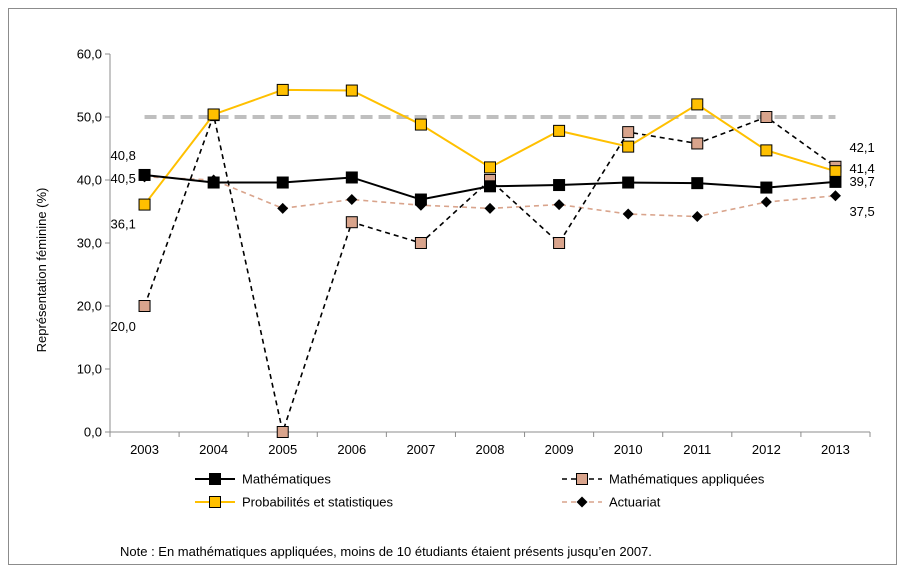  I want to click on x-tick-label: 2012, so click(766, 449).